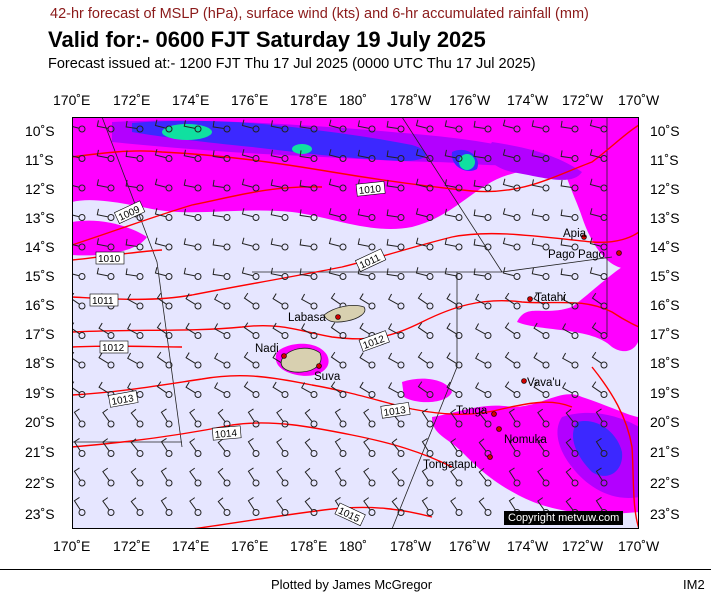 The width and height of the screenshot is (711, 600). What do you see at coordinates (564, 518) in the screenshot?
I see `copyright-badge: Copyright metvuw.com` at bounding box center [564, 518].